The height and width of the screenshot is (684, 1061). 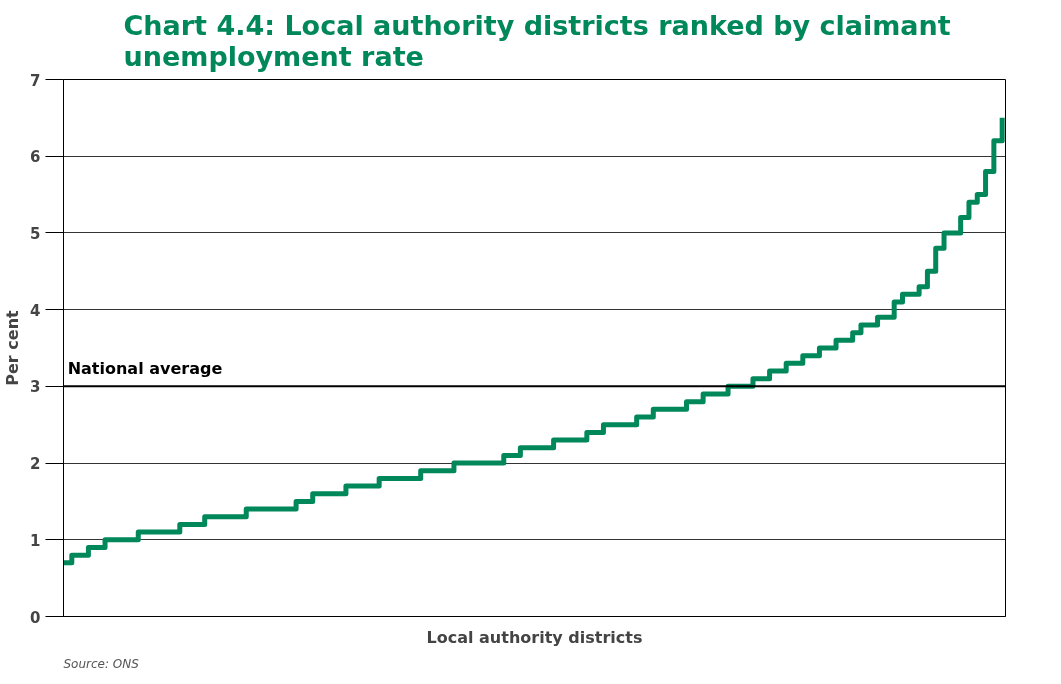 I want to click on y-tick-label: 0, so click(x=35, y=617).